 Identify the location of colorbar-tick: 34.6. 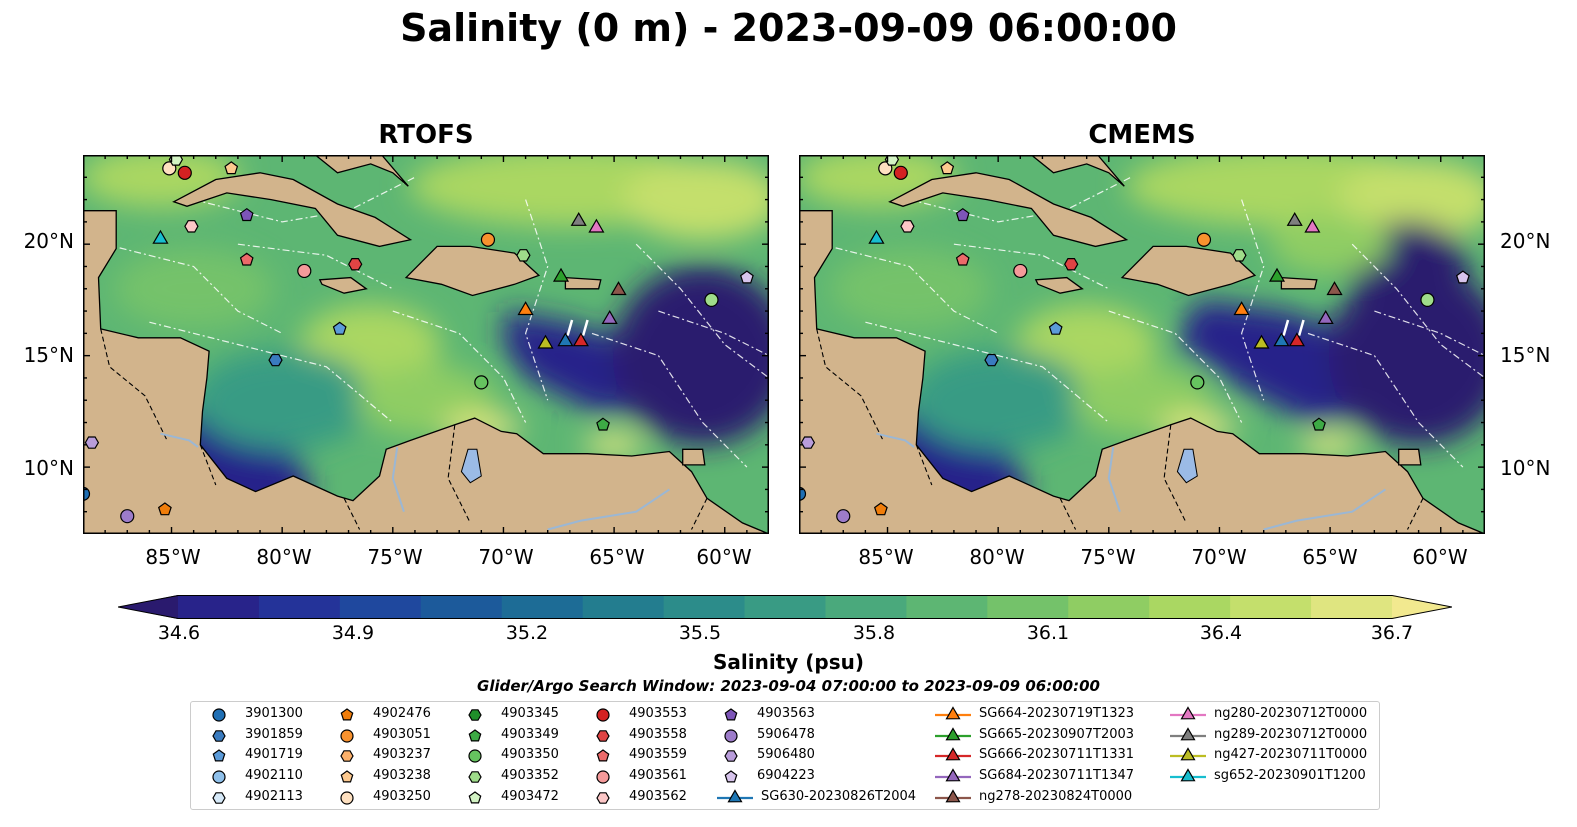
(179, 633).